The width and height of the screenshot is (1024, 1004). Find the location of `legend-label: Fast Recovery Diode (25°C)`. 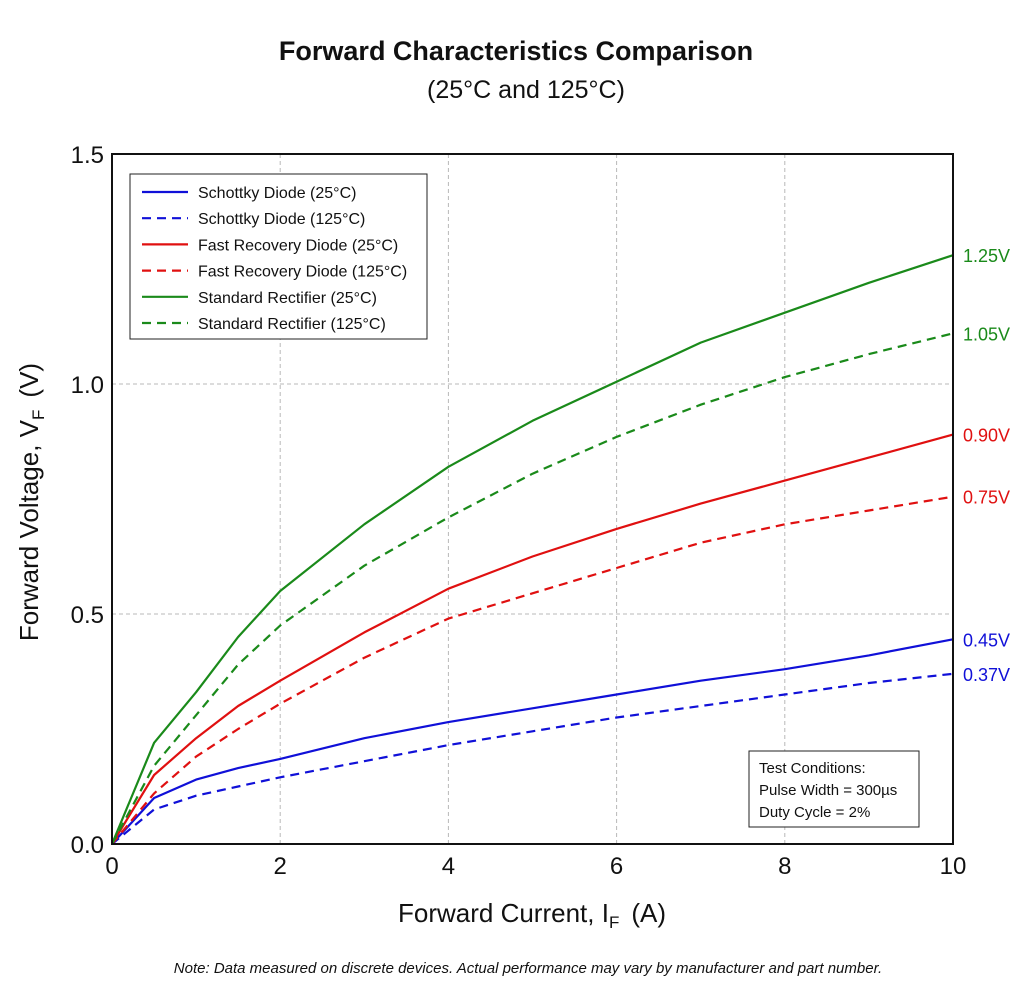

legend-label: Fast Recovery Diode (25°C) is located at coordinates (298, 245).